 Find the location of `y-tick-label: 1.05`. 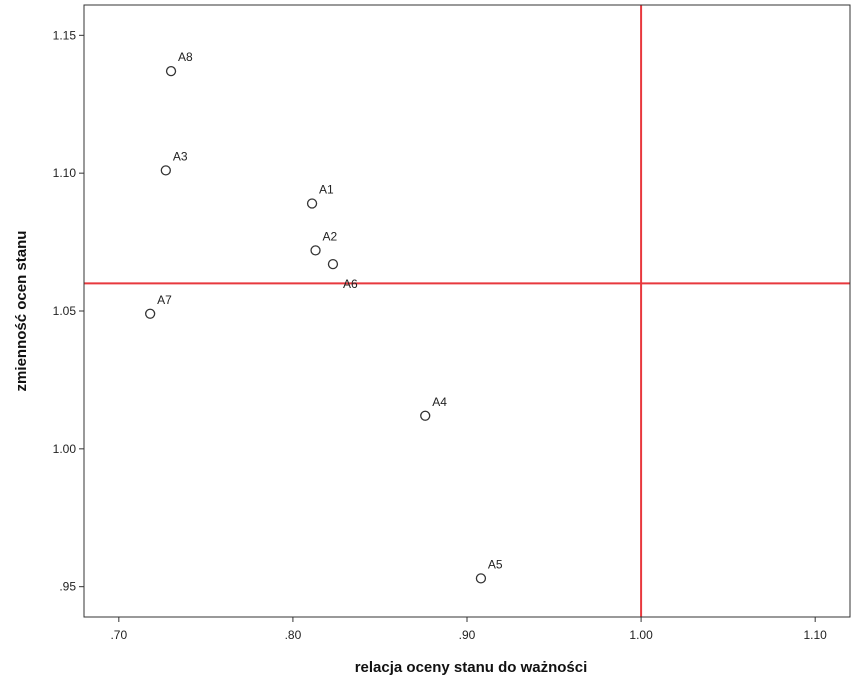

y-tick-label: 1.05 is located at coordinates (65, 311).